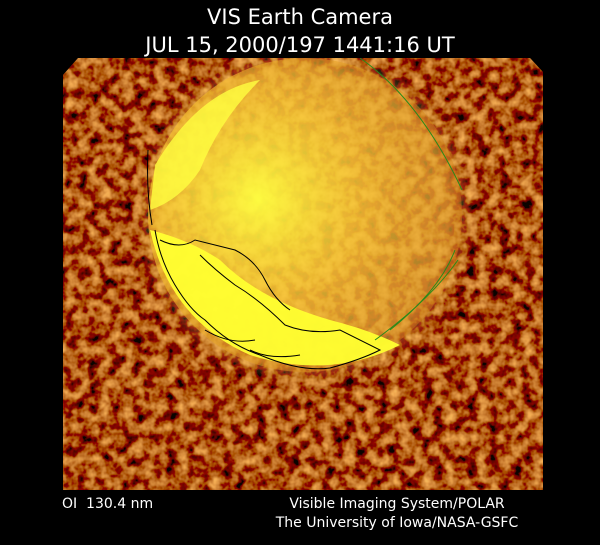  Describe the element at coordinates (300, 17) in the screenshot. I see `title: VIS Earth Camera` at that location.